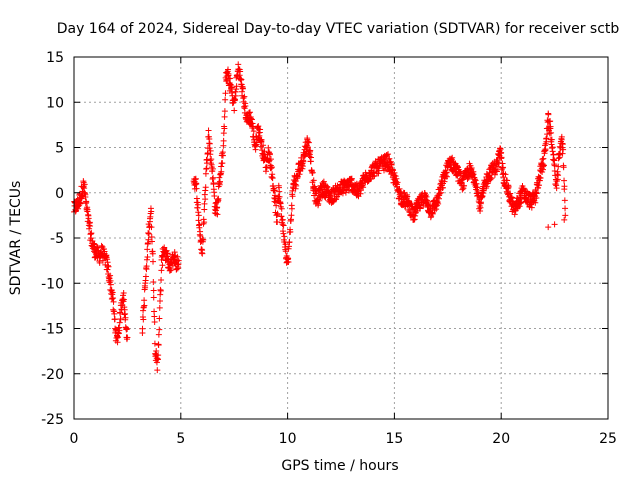  I want to click on y-tick-label-2: -15, so click(52, 330).